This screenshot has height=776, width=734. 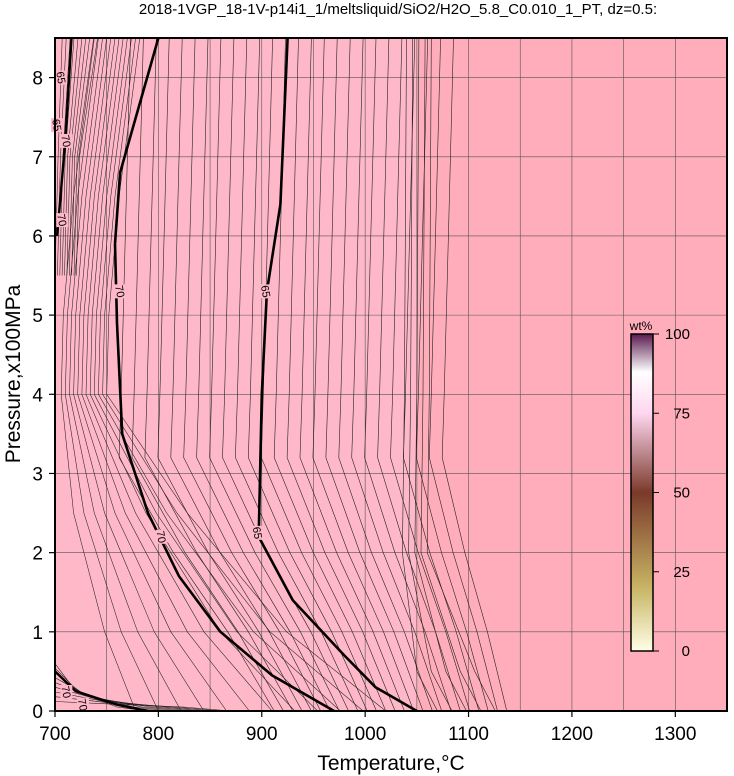 What do you see at coordinates (675, 734) in the screenshot?
I see `x-tick-label: 1300` at bounding box center [675, 734].